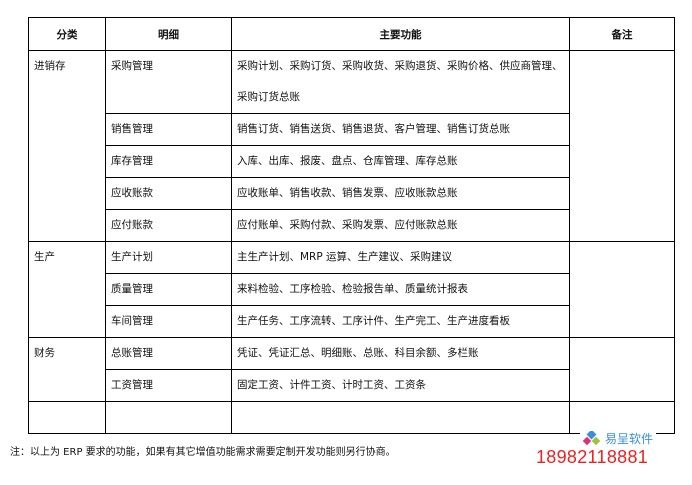 The height and width of the screenshot is (485, 692). Describe the element at coordinates (400, 257) in the screenshot. I see `functions-cell: 主生产计划、MRP 运算、生产建议、采购建议` at that location.